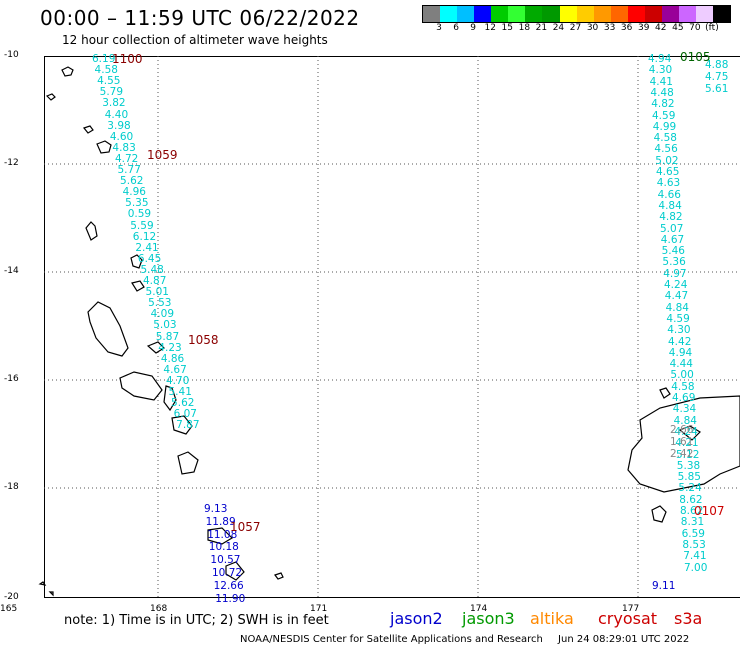 The height and width of the screenshot is (650, 740). Describe the element at coordinates (228, 585) in the screenshot. I see `wave-height-value: 12.66` at that location.